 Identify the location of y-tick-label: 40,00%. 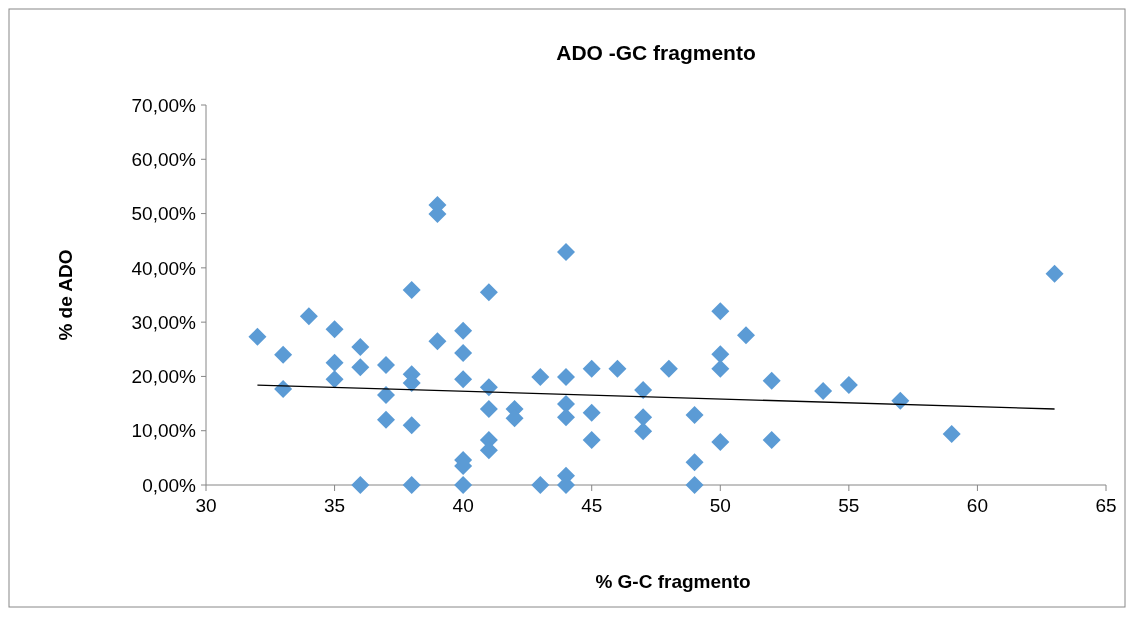
(164, 268).